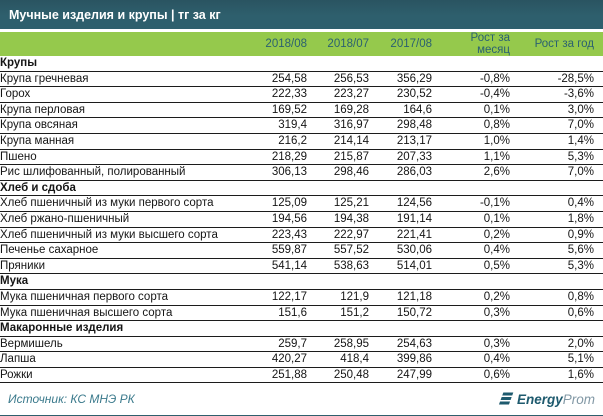 The image size is (603, 416). What do you see at coordinates (403, 79) in the screenshot?
I see `row-value: 356,29` at bounding box center [403, 79].